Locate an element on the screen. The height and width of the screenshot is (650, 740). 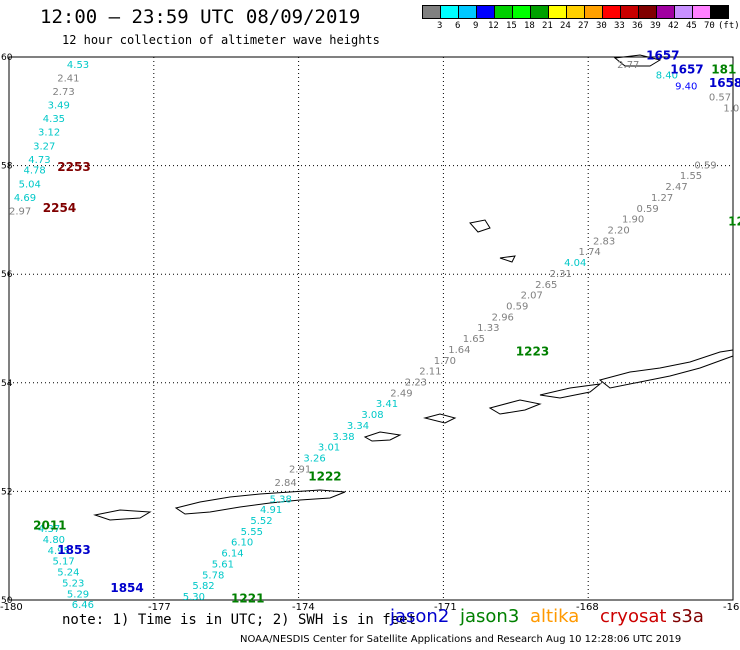
track-time-label: 1221 is located at coordinates (247, 599).